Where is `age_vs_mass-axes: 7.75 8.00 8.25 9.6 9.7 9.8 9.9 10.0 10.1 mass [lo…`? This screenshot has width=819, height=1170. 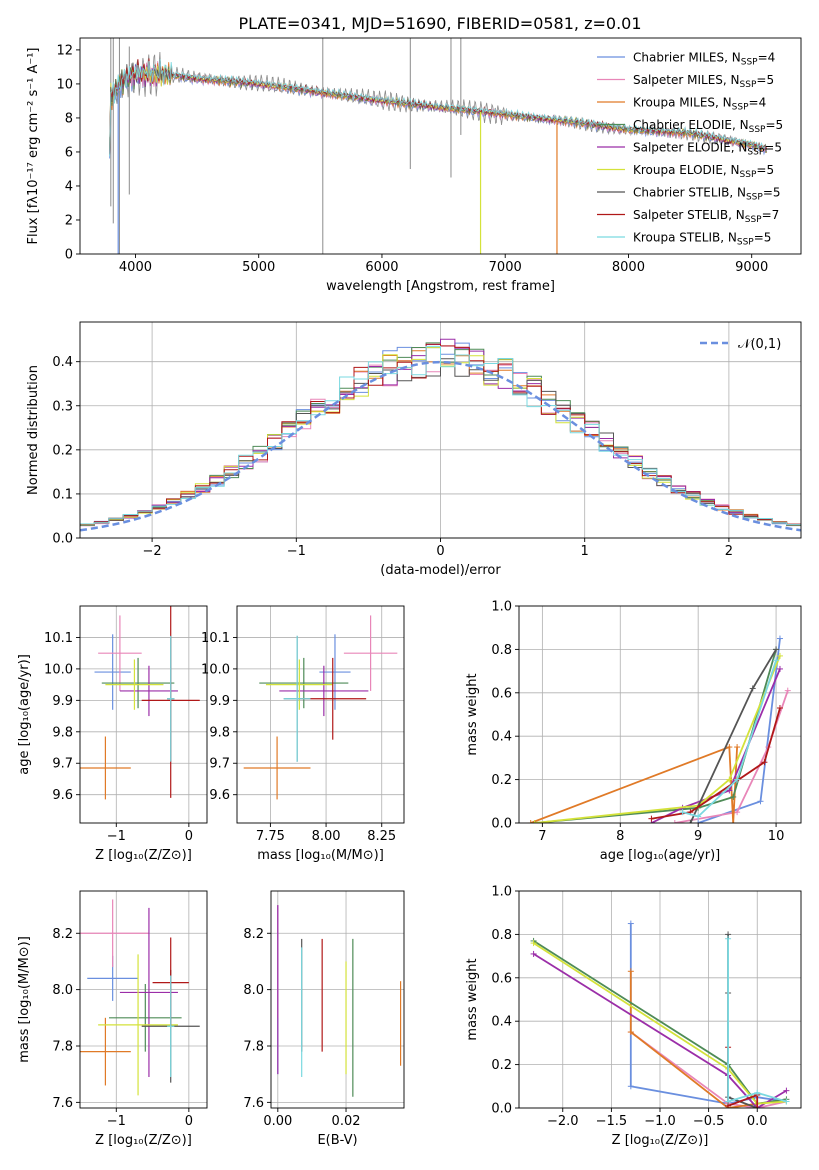 age_vs_mass-axes: 7.75 8.00 8.25 9.6 9.7 9.8 9.9 10.0 10.1 mass [lo… is located at coordinates (303, 734).